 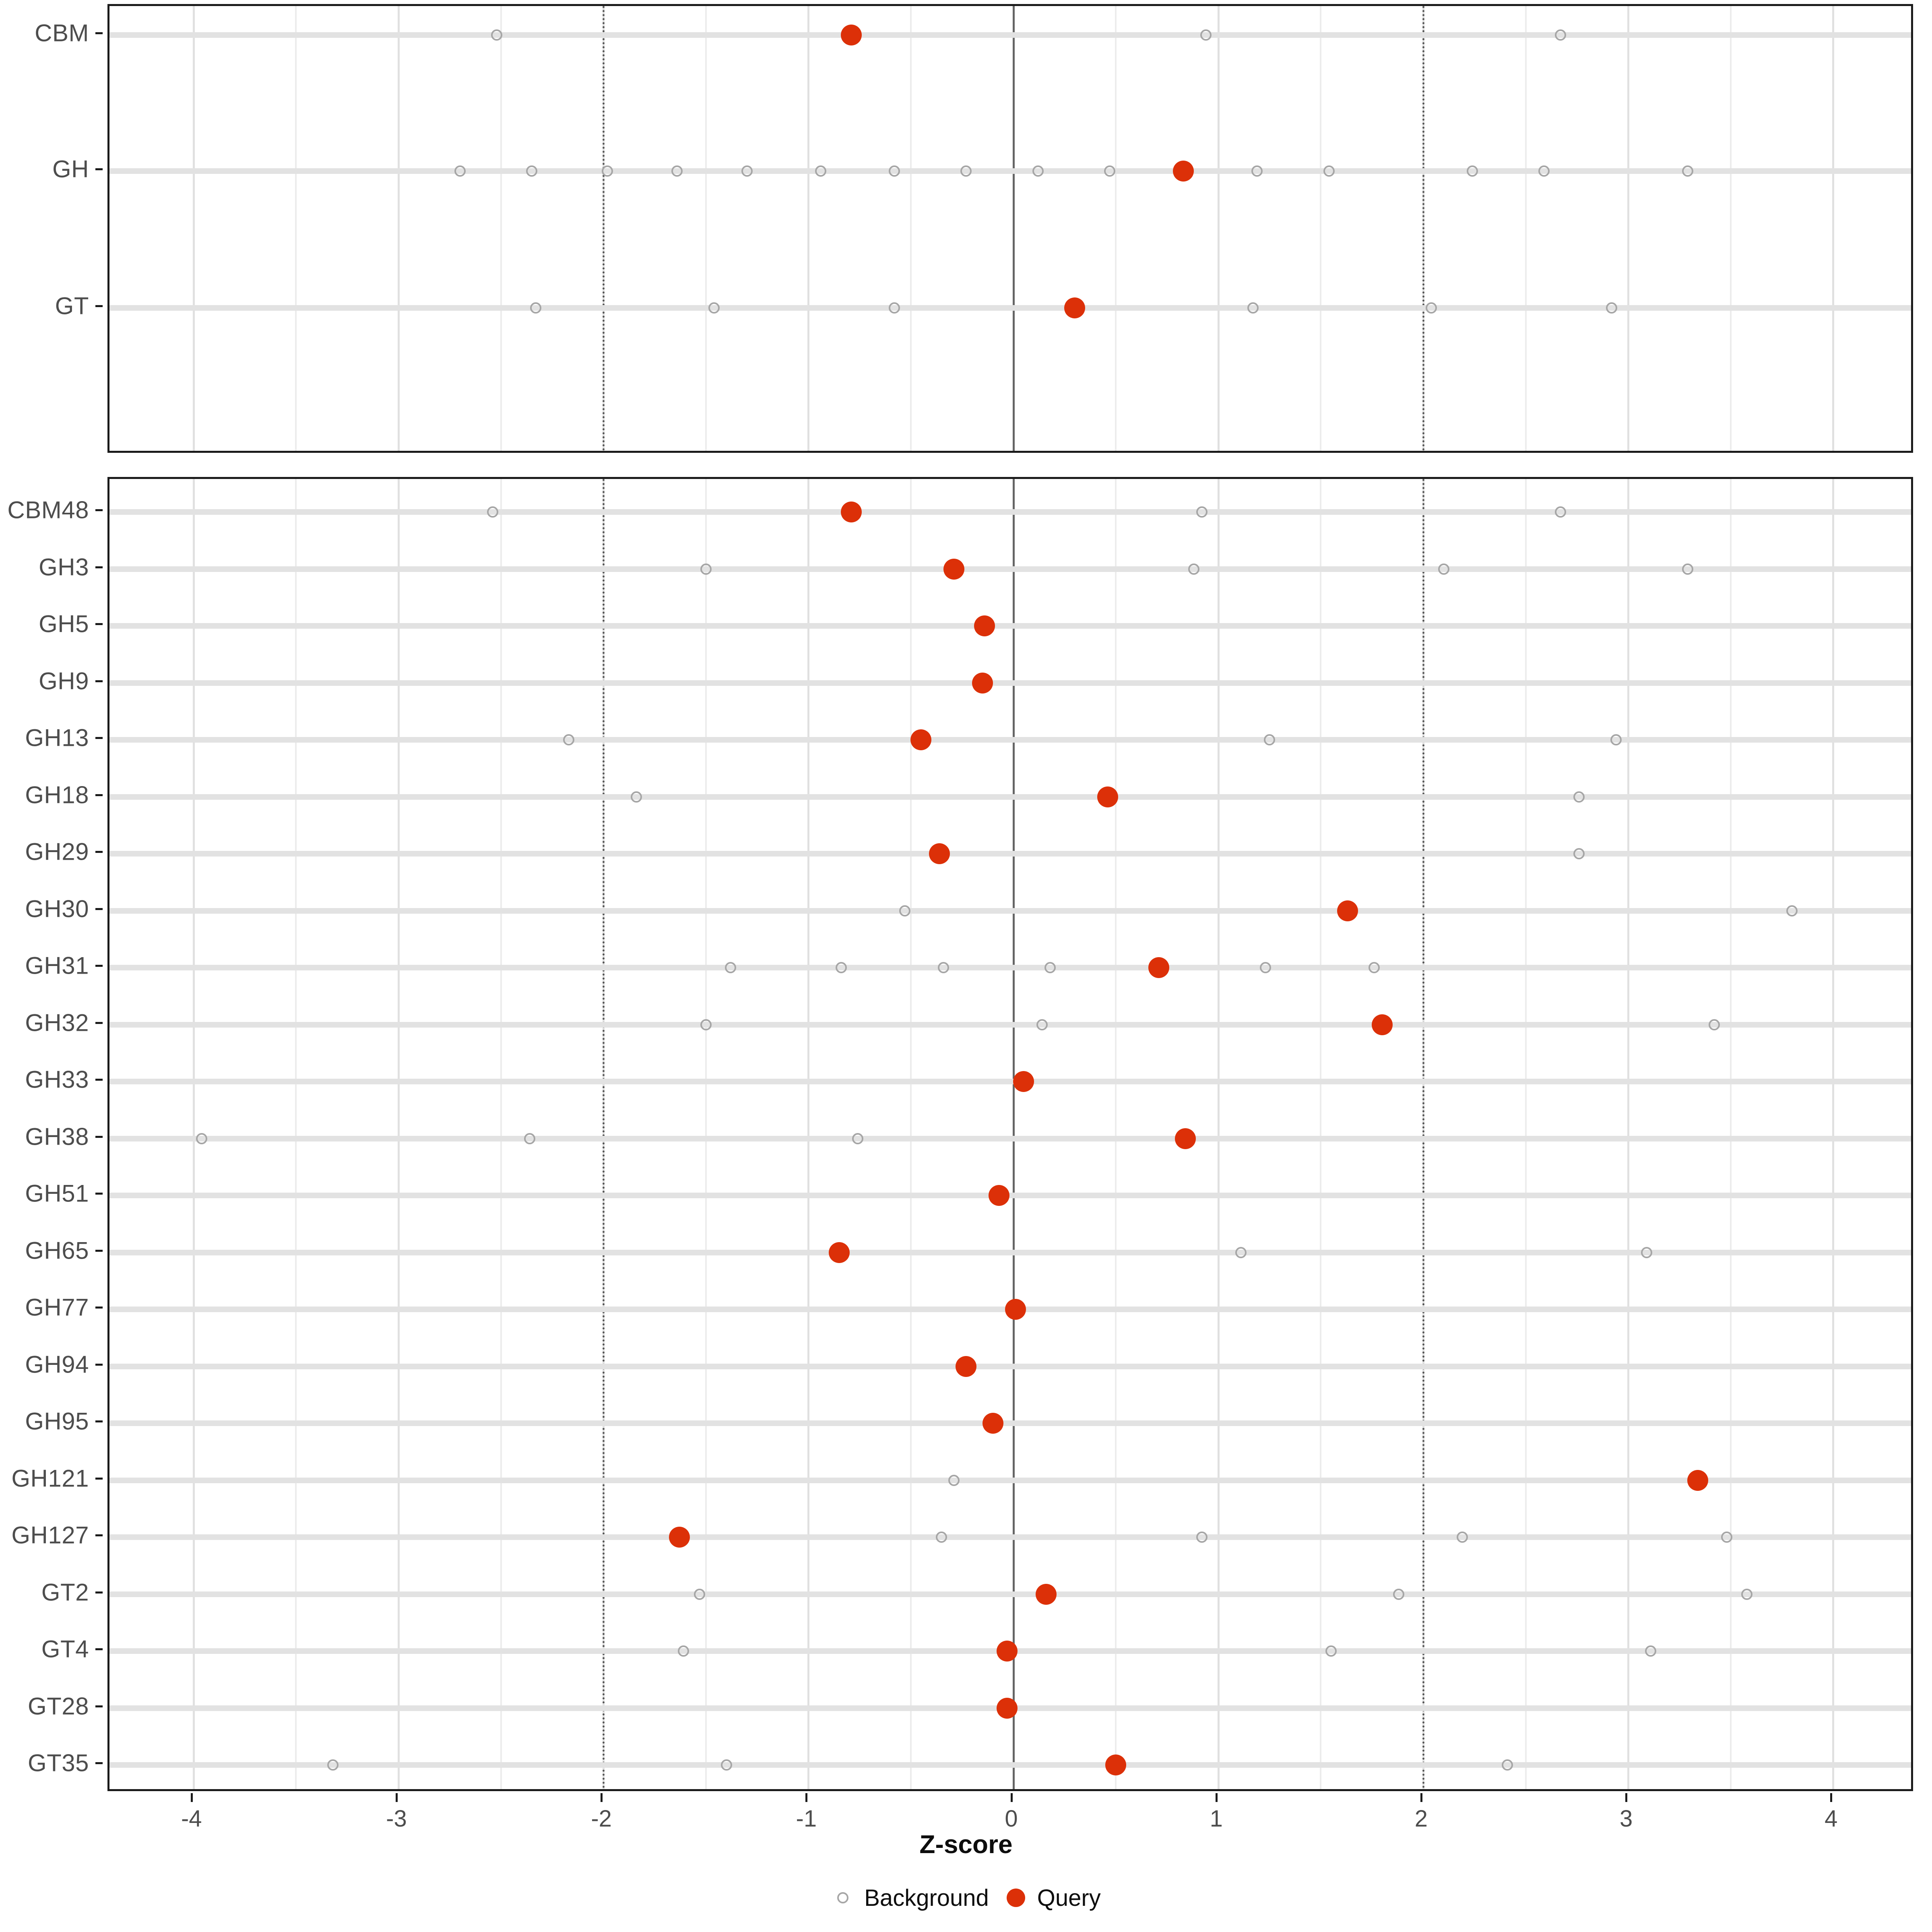 I want to click on legend-item-query: Query, so click(x=1052, y=1898).